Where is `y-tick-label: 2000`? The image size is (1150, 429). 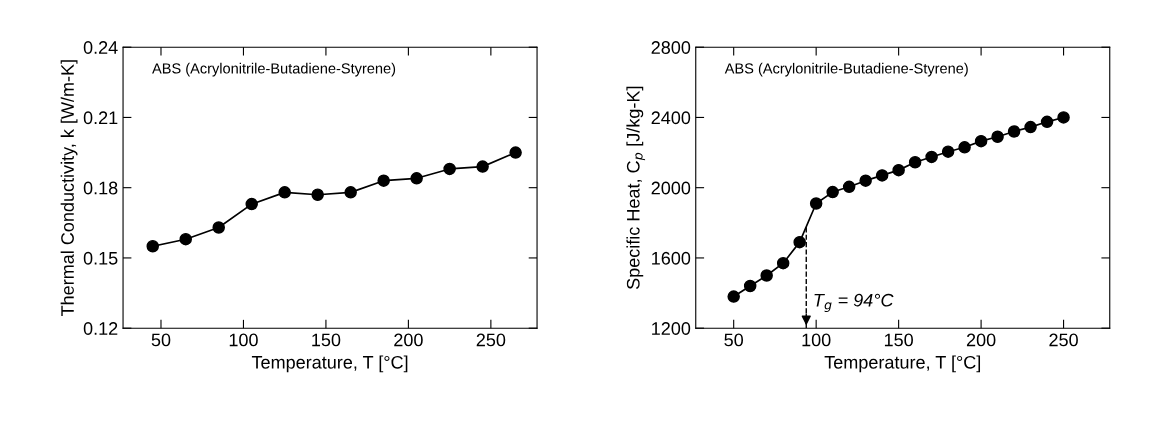
y-tick-label: 2000 is located at coordinates (671, 188).